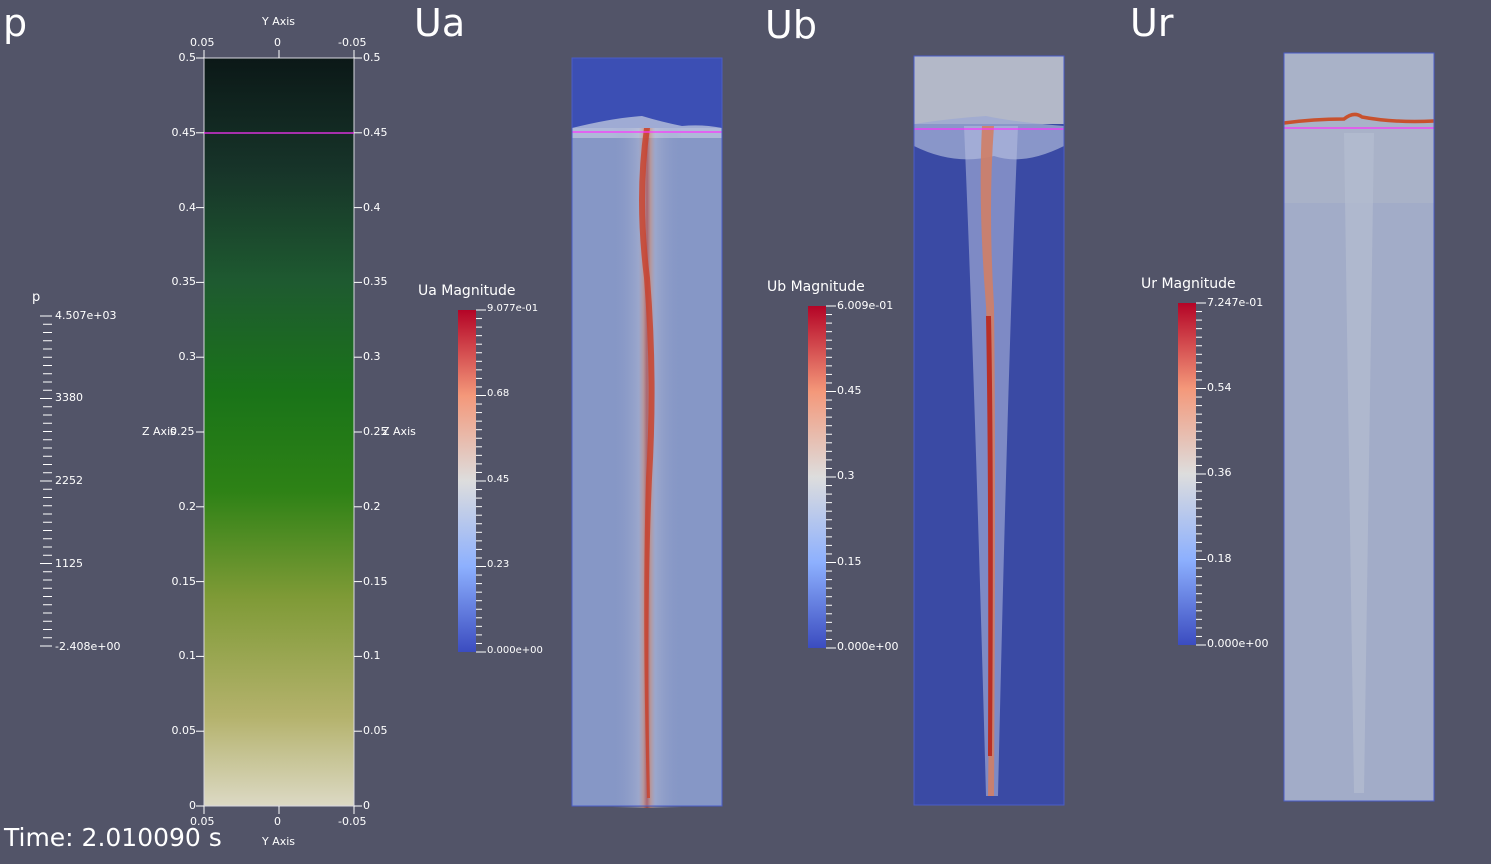  I want to click on ua-field-view, so click(647, 432).